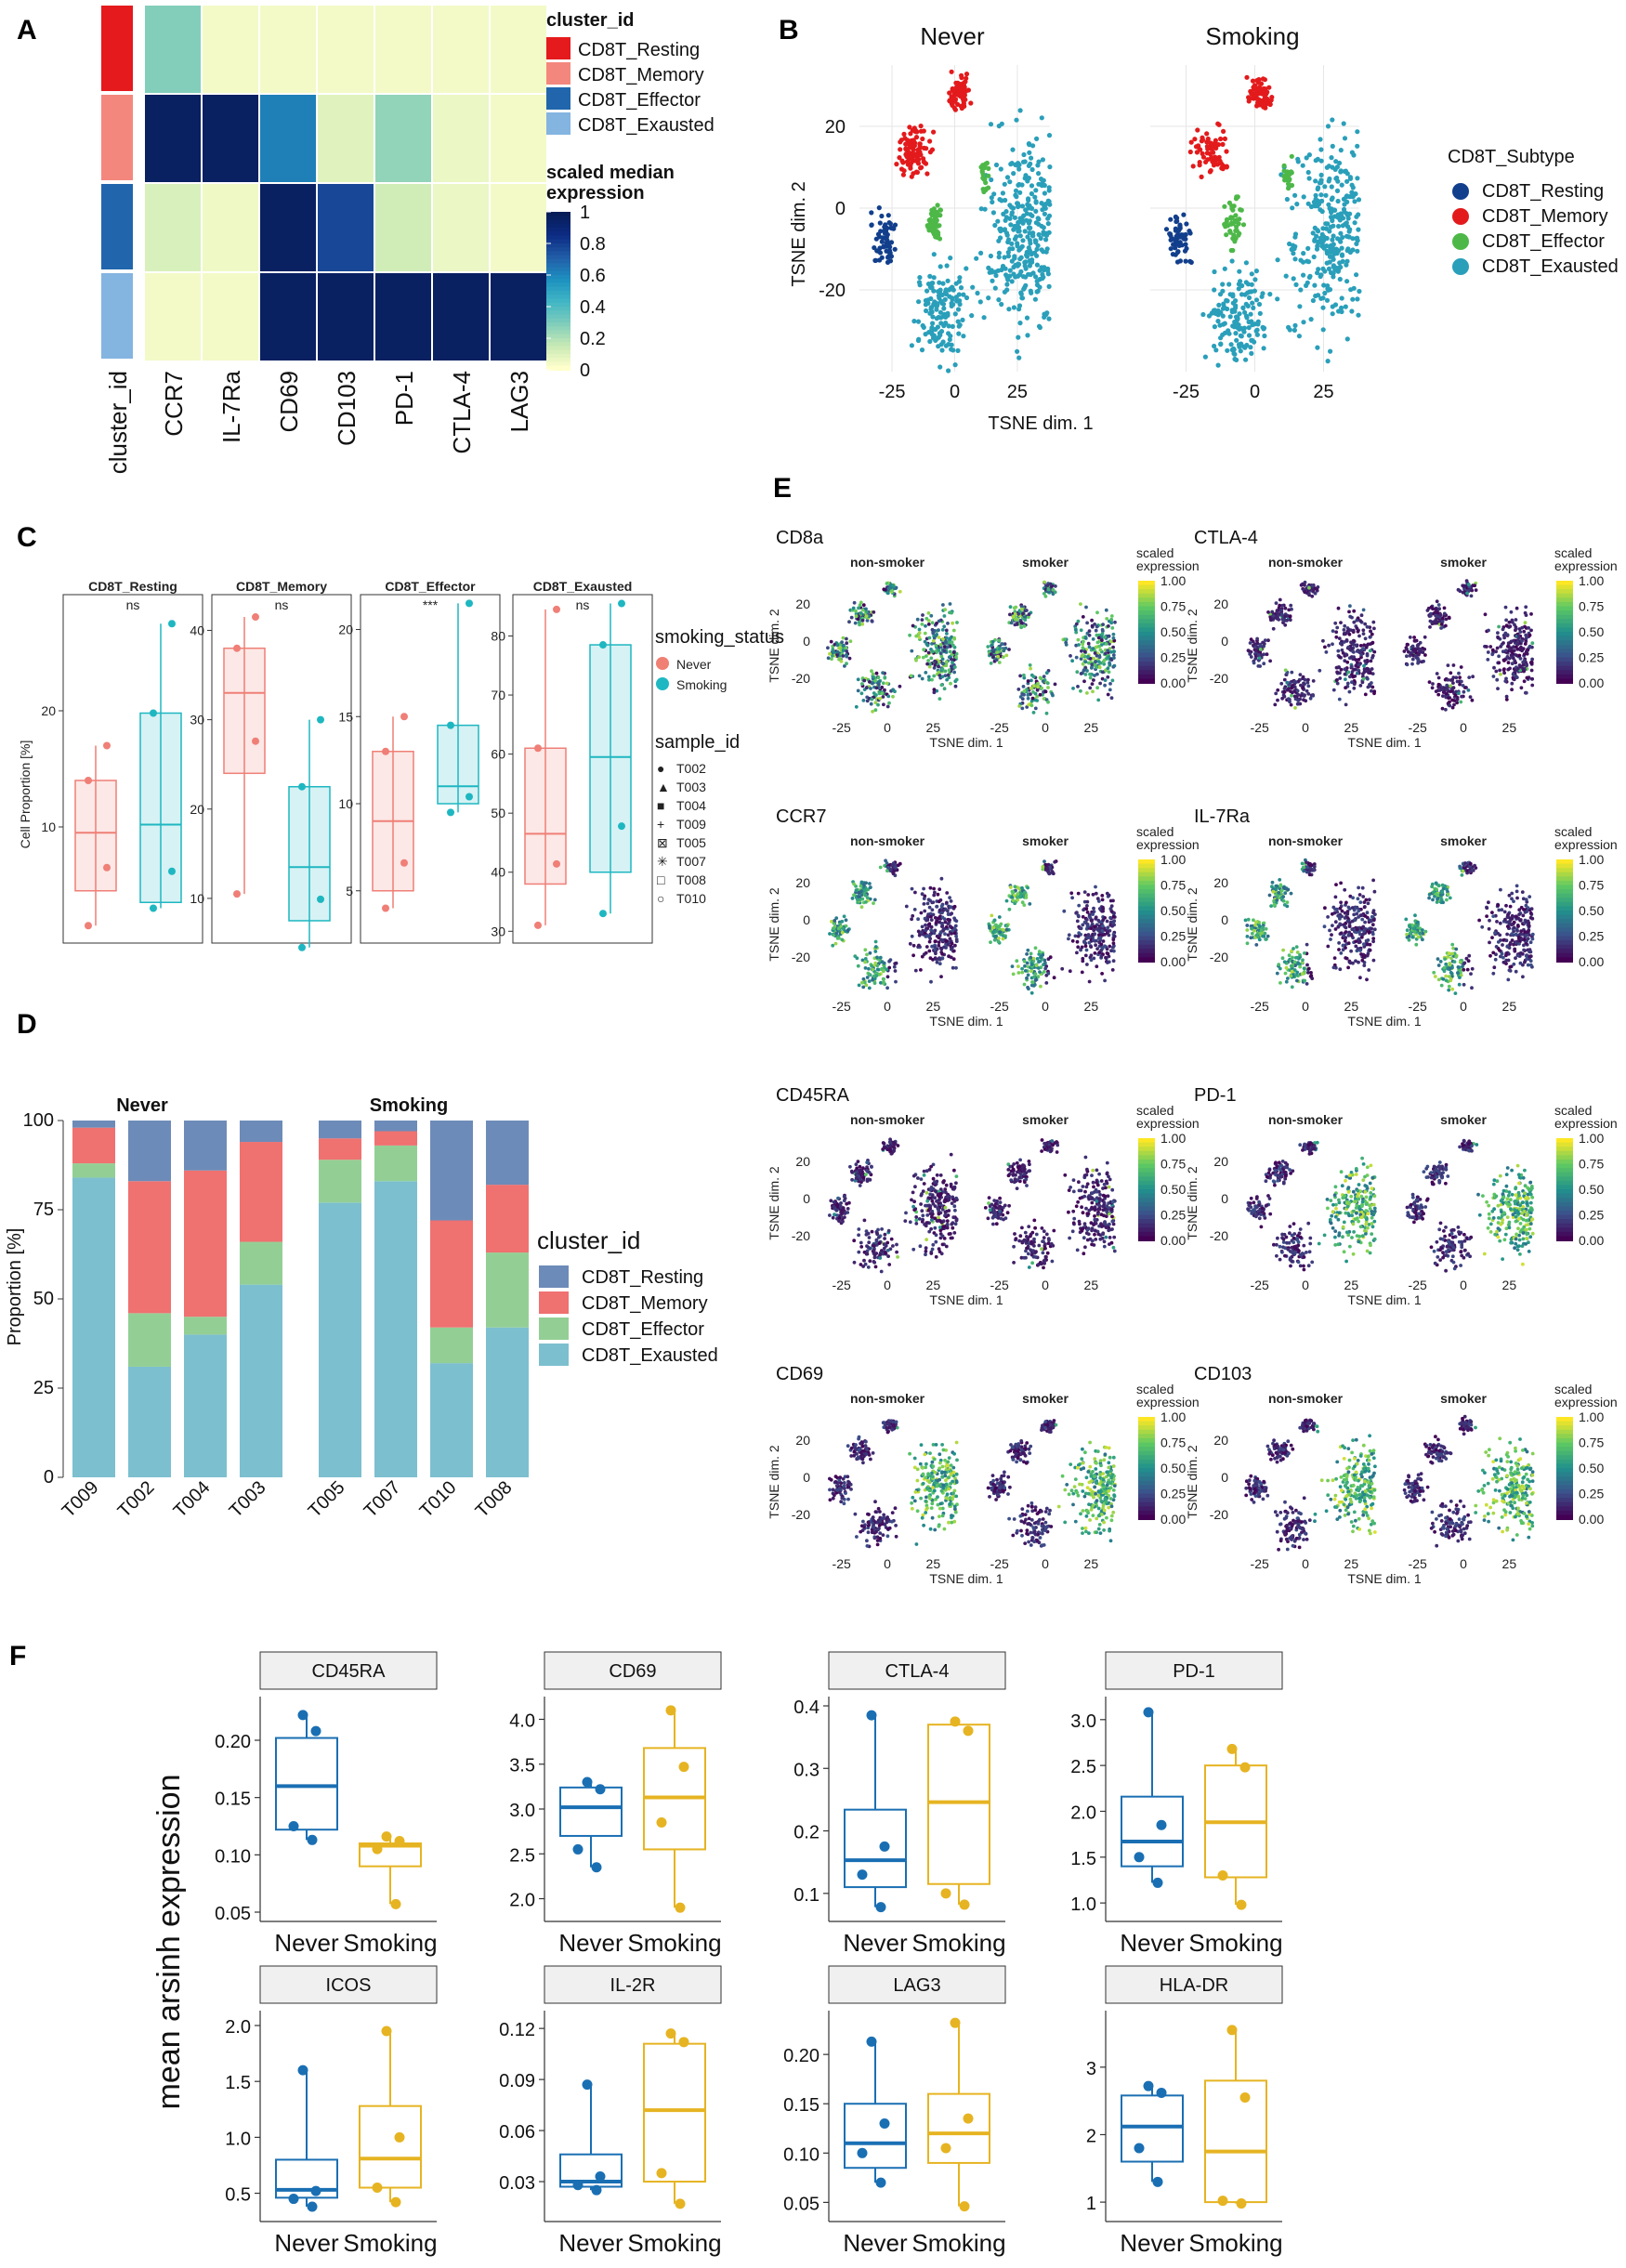  Describe the element at coordinates (660, 898) in the screenshot. I see `sample-shape: ○` at that location.